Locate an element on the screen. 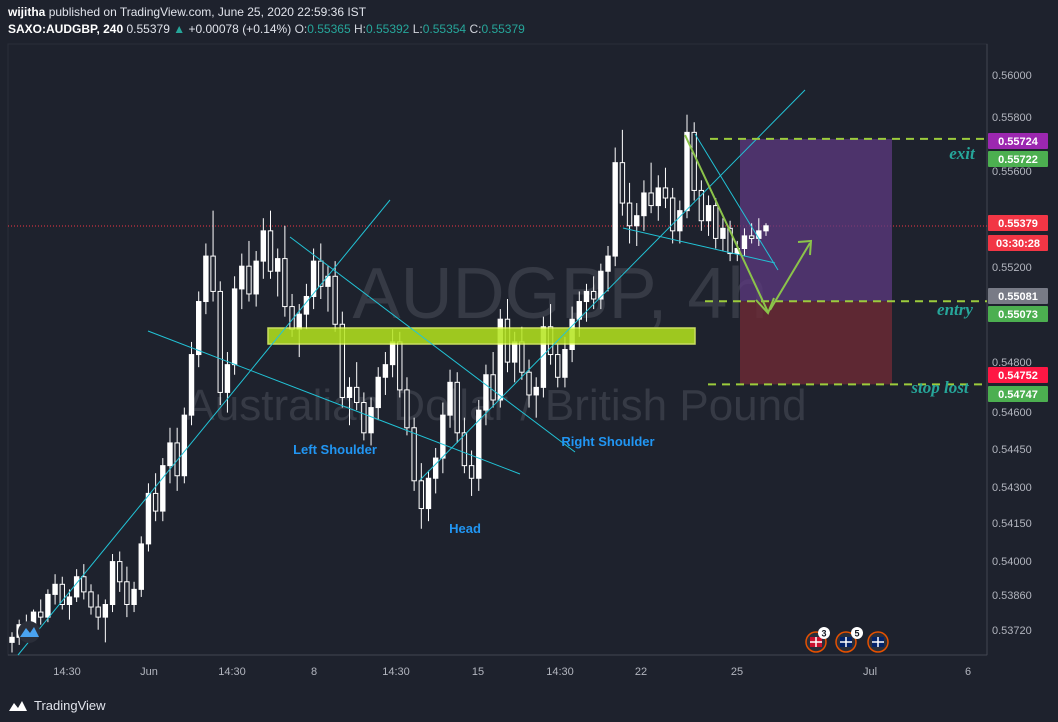 This screenshot has height=722, width=1058. x-tick-label: 15 is located at coordinates (478, 672).